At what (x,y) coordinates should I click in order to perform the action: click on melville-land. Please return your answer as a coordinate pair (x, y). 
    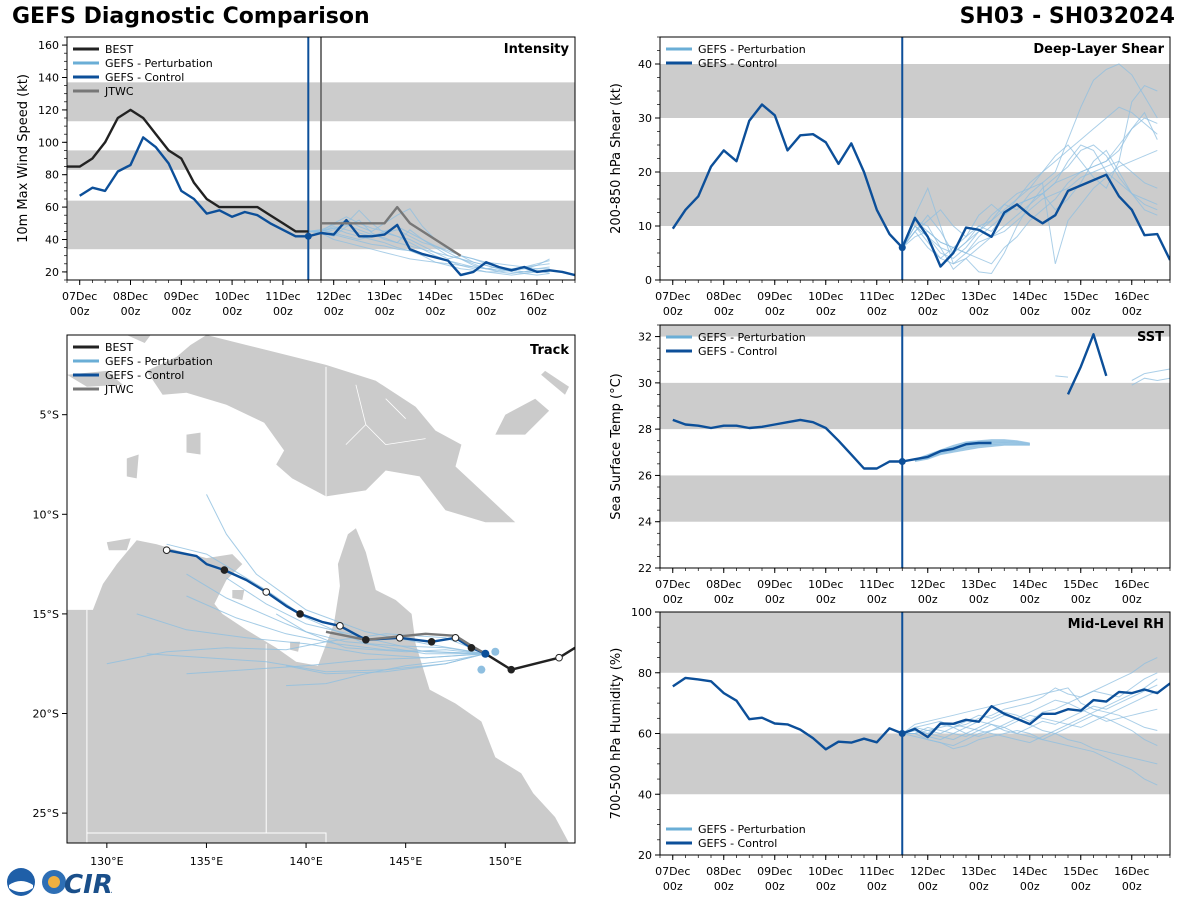
    Looking at the image, I should click on (118, 544).